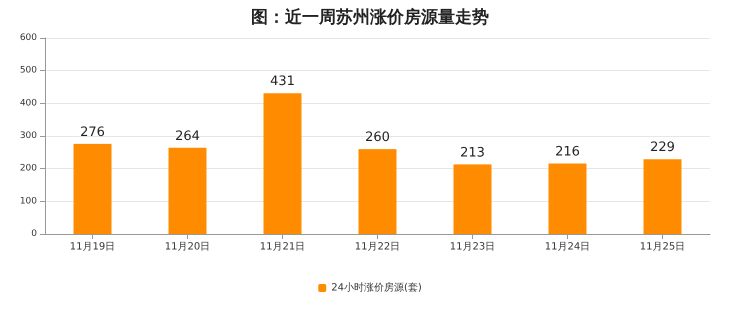 Image resolution: width=740 pixels, height=312 pixels. What do you see at coordinates (377, 247) in the screenshot?
I see `x-tick-label: 11月22日` at bounding box center [377, 247].